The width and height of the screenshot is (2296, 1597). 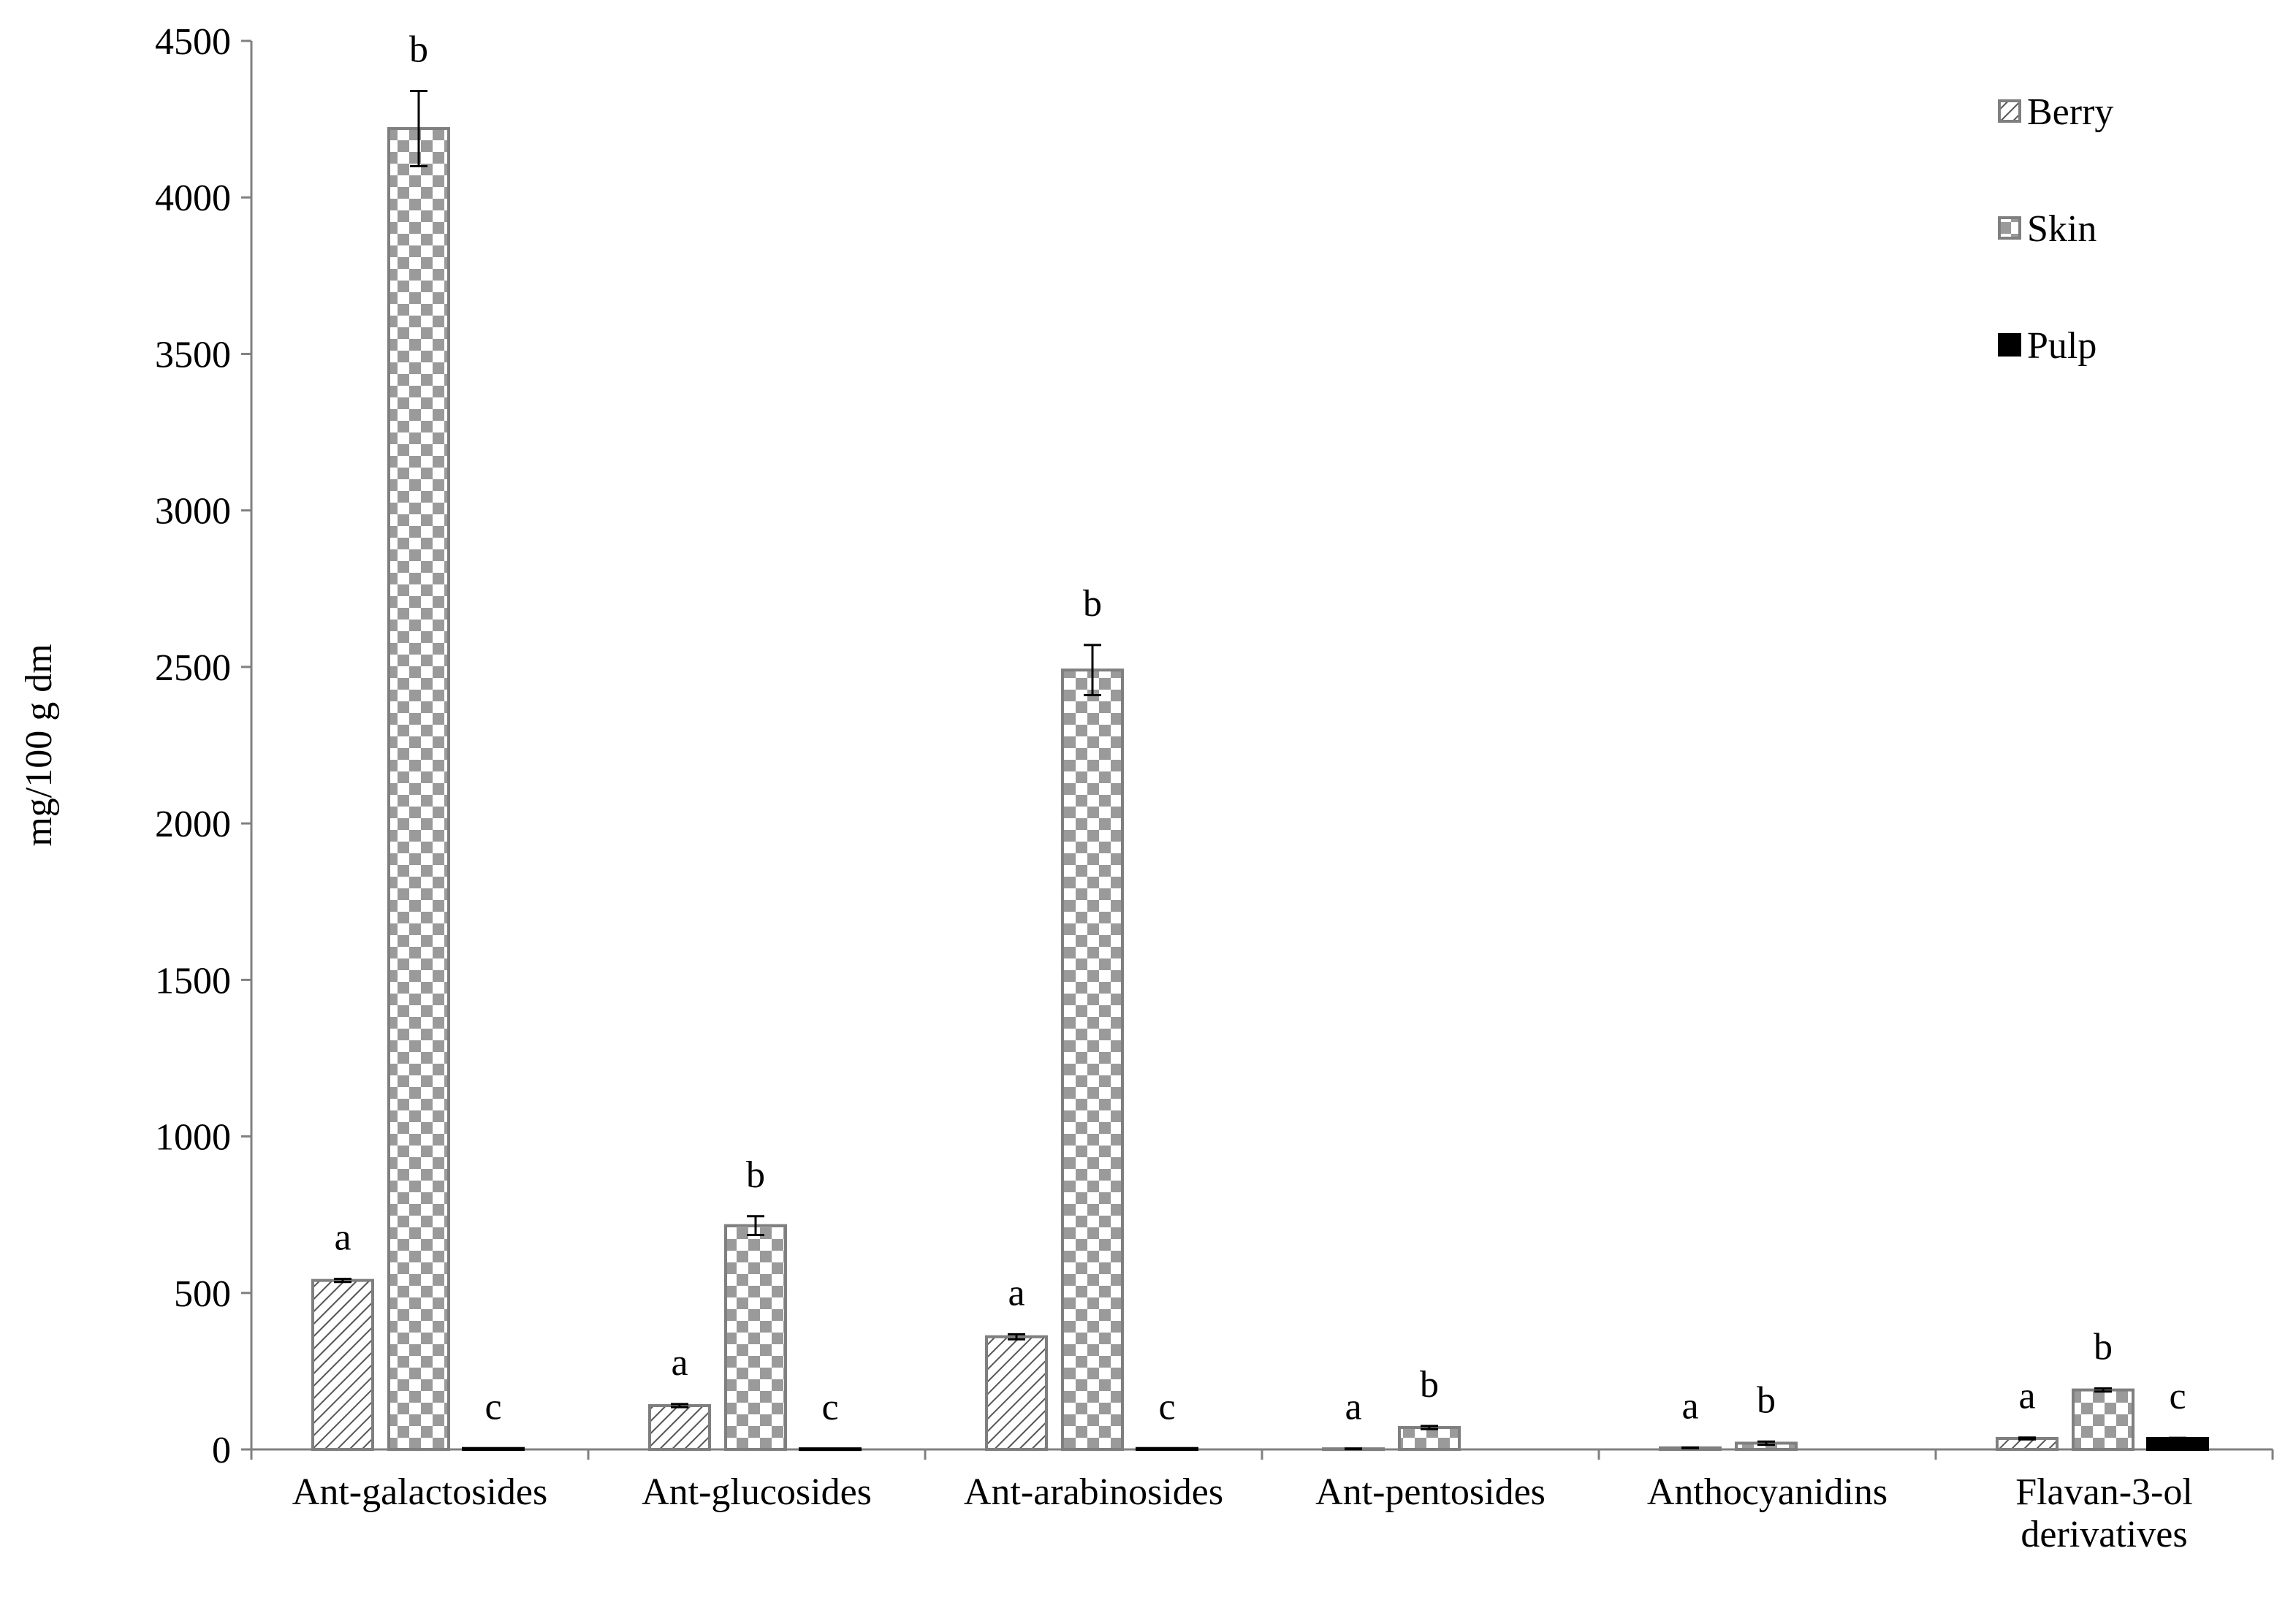 I want to click on y-tick-label: 4500, so click(x=193, y=42).